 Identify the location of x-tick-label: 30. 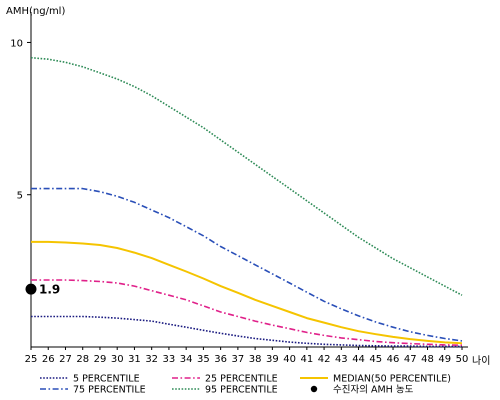
(117, 359).